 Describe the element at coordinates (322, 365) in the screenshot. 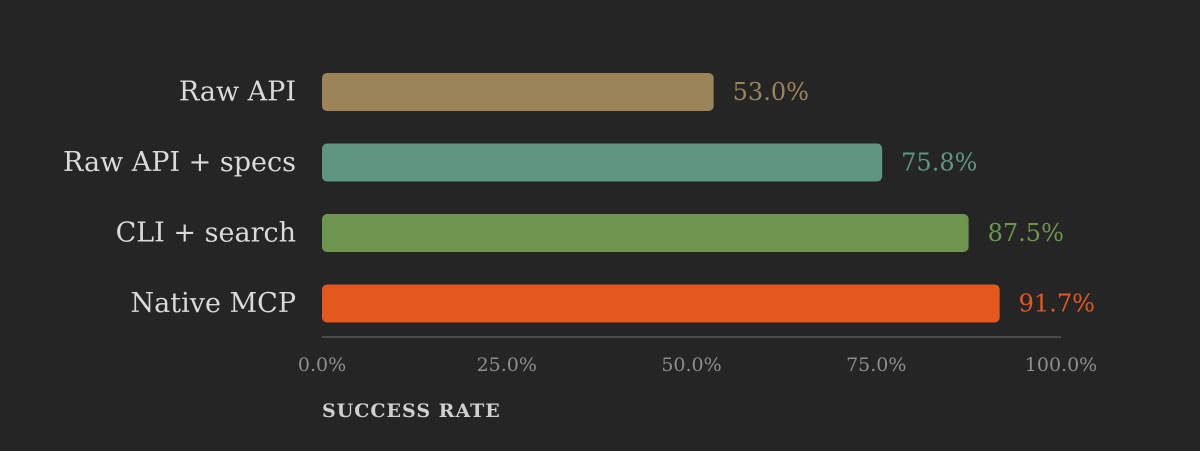

I see `x-tick-label: 0.0%` at that location.